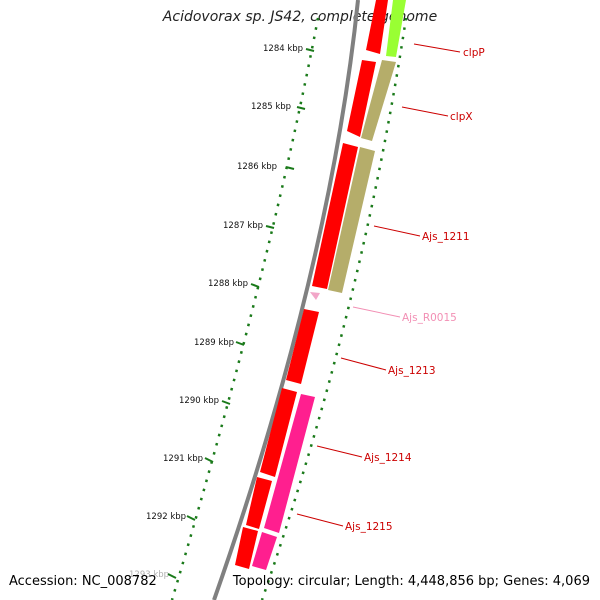 This screenshot has width=600, height=600. What do you see at coordinates (369, 527) in the screenshot?
I see `feature-label-ajs1215: Ajs_1215` at bounding box center [369, 527].